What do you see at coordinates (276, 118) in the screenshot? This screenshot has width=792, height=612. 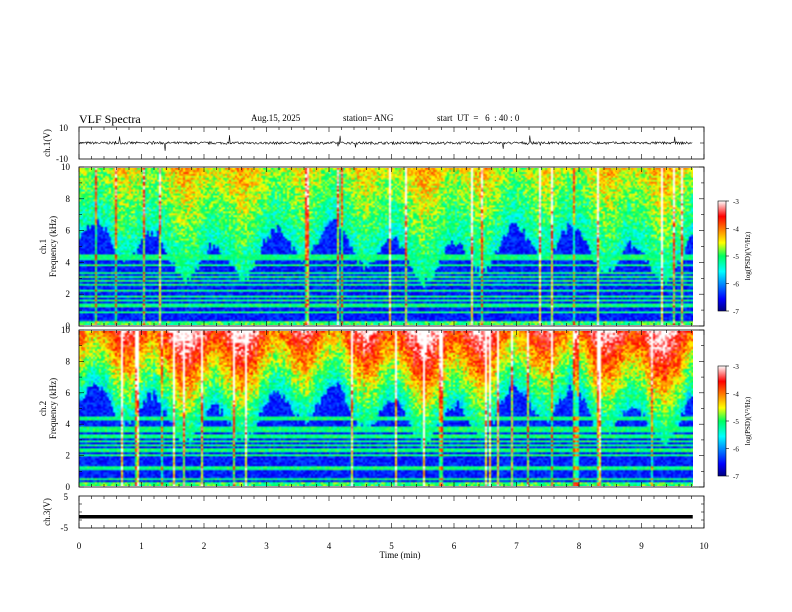 I see `header-date: Aug.15, 2025` at bounding box center [276, 118].